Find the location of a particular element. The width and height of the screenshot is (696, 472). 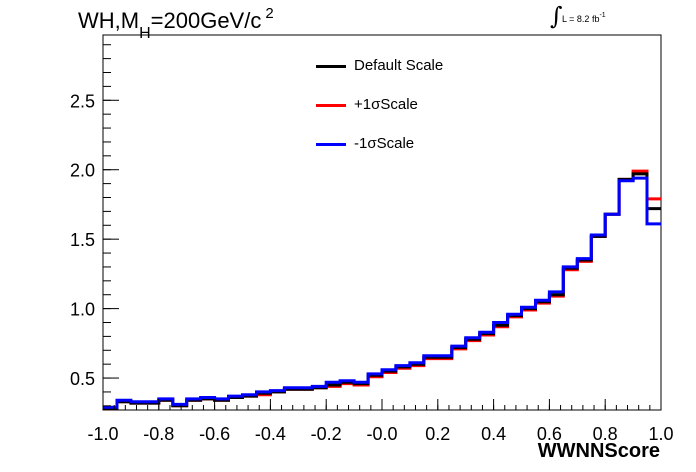

x-tick-label: 0.4 is located at coordinates (493, 434).